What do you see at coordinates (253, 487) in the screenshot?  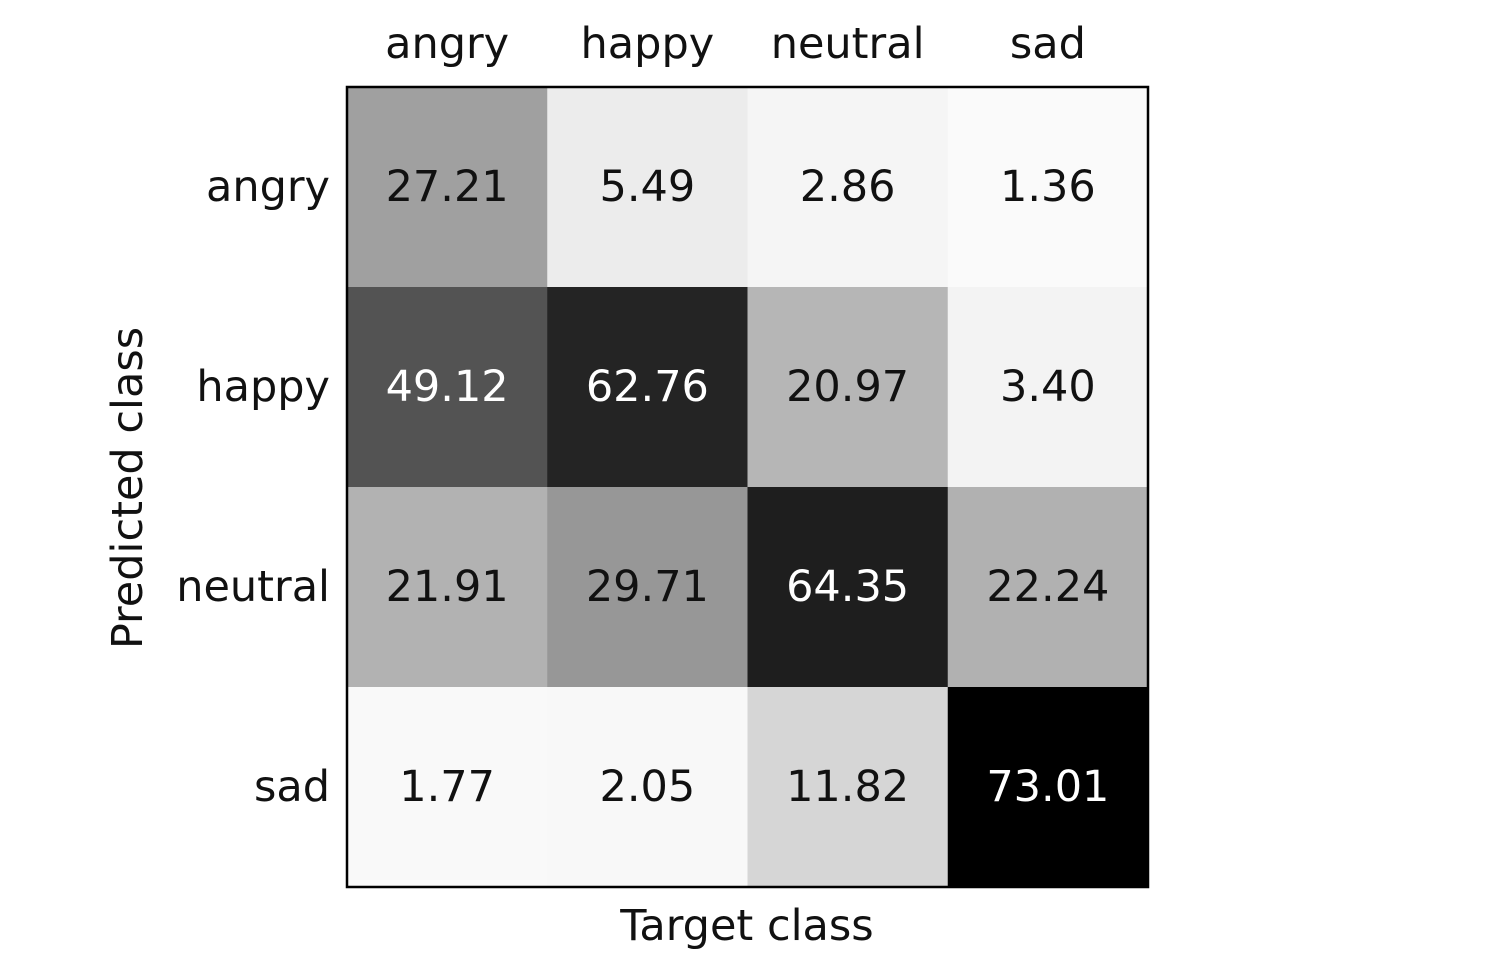 I see `y-tick-labels: angry happy neutral sad` at bounding box center [253, 487].